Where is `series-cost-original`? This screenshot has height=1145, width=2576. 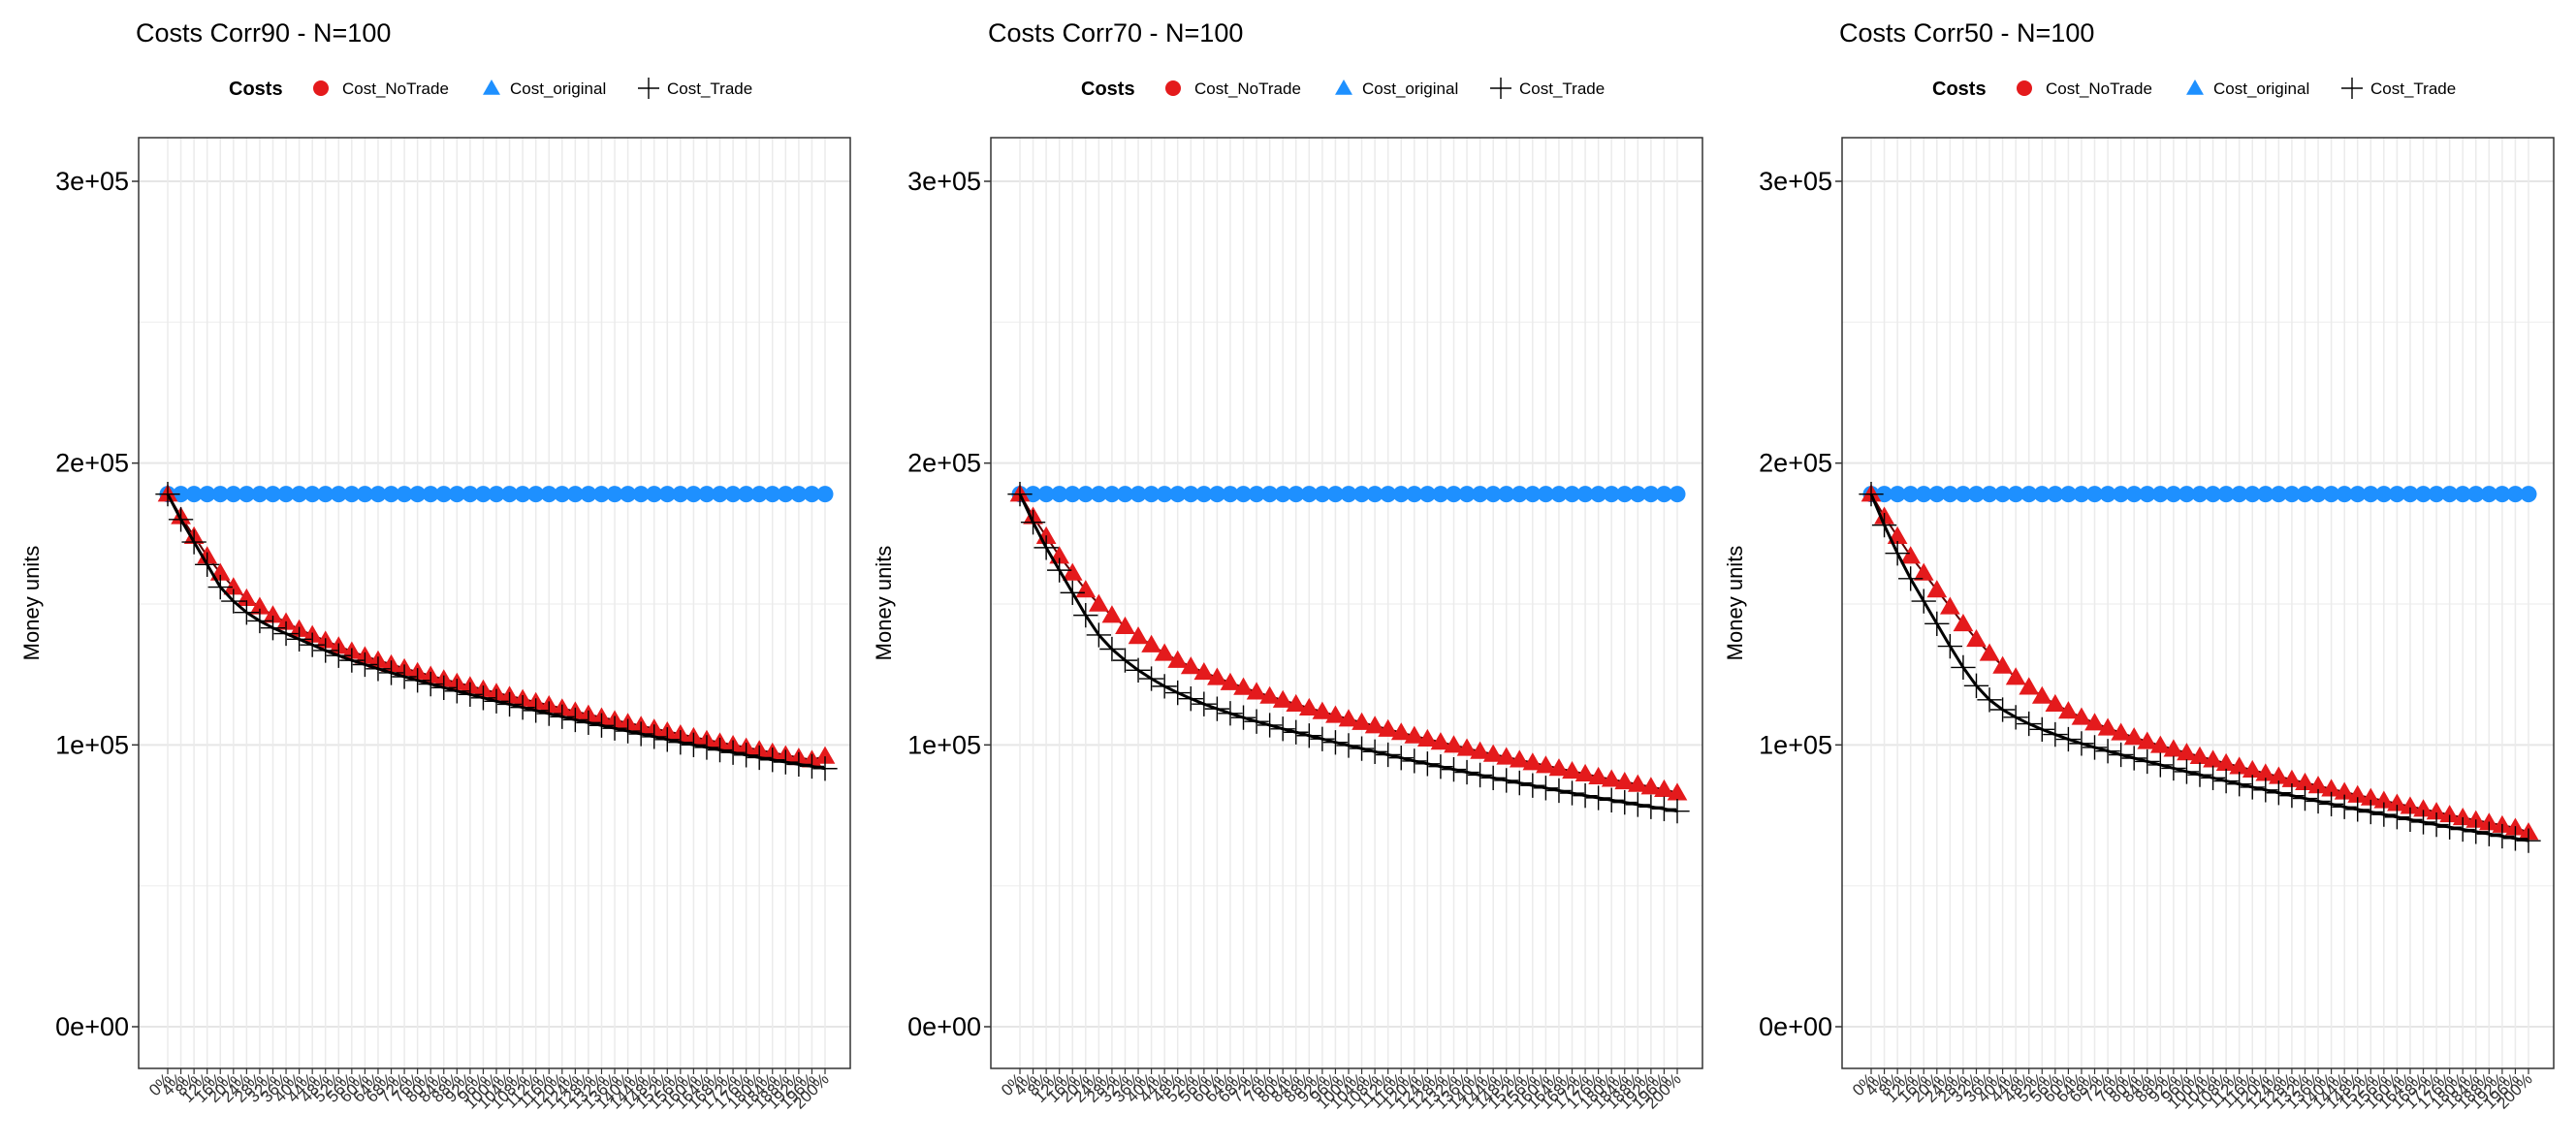 series-cost-original is located at coordinates (2200, 494).